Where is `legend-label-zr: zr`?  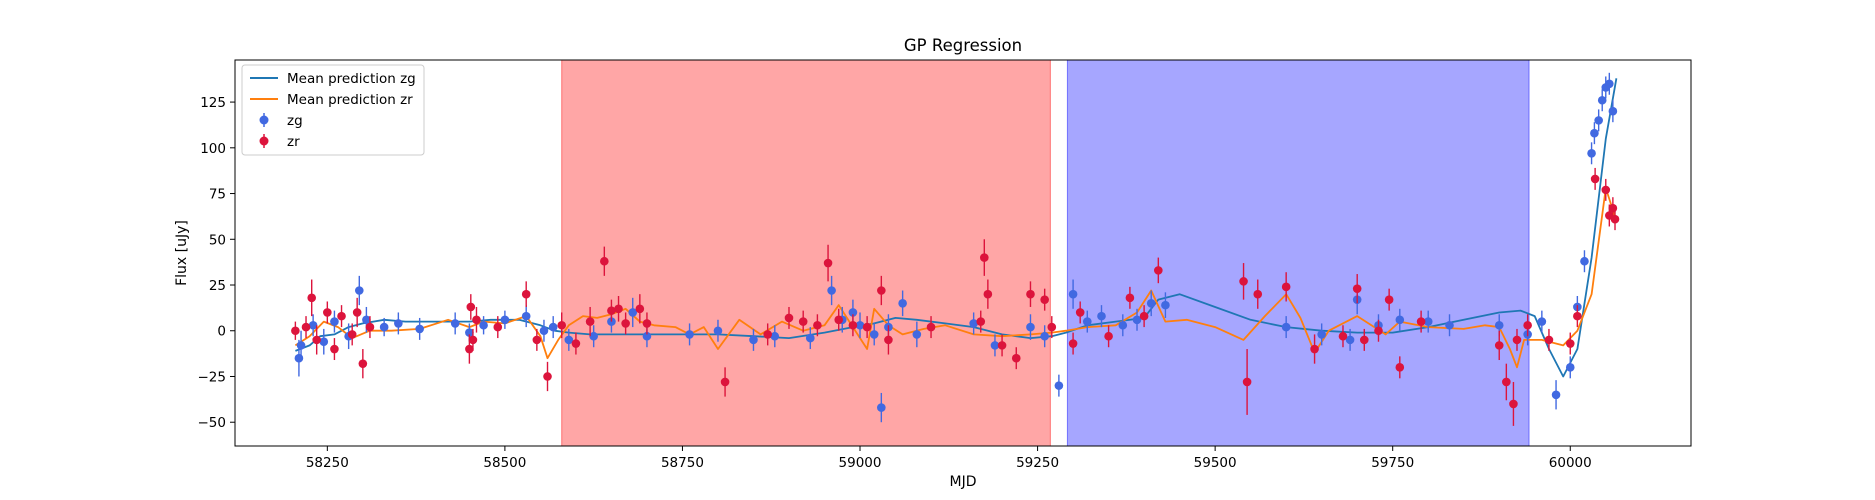 legend-label-zr: zr is located at coordinates (293, 142).